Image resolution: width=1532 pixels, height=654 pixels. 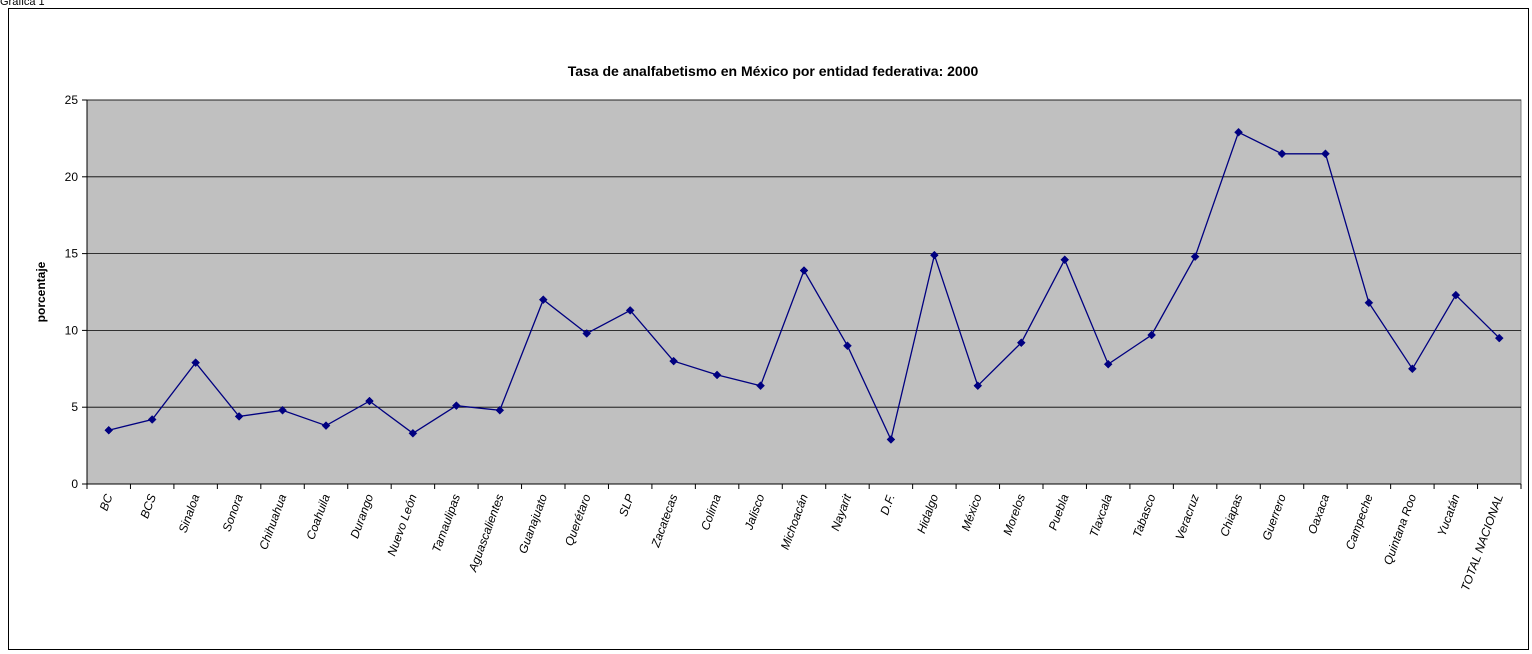 I want to click on x-category-label: Guerrero, so click(x=1274, y=517).